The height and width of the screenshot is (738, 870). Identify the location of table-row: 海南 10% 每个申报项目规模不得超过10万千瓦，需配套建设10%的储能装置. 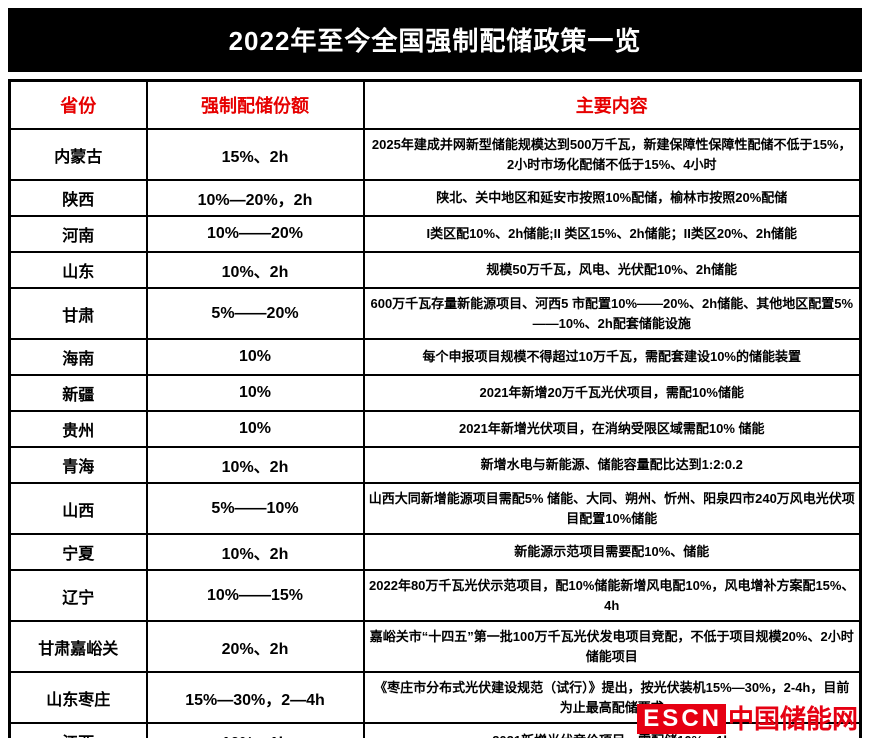
(435, 357).